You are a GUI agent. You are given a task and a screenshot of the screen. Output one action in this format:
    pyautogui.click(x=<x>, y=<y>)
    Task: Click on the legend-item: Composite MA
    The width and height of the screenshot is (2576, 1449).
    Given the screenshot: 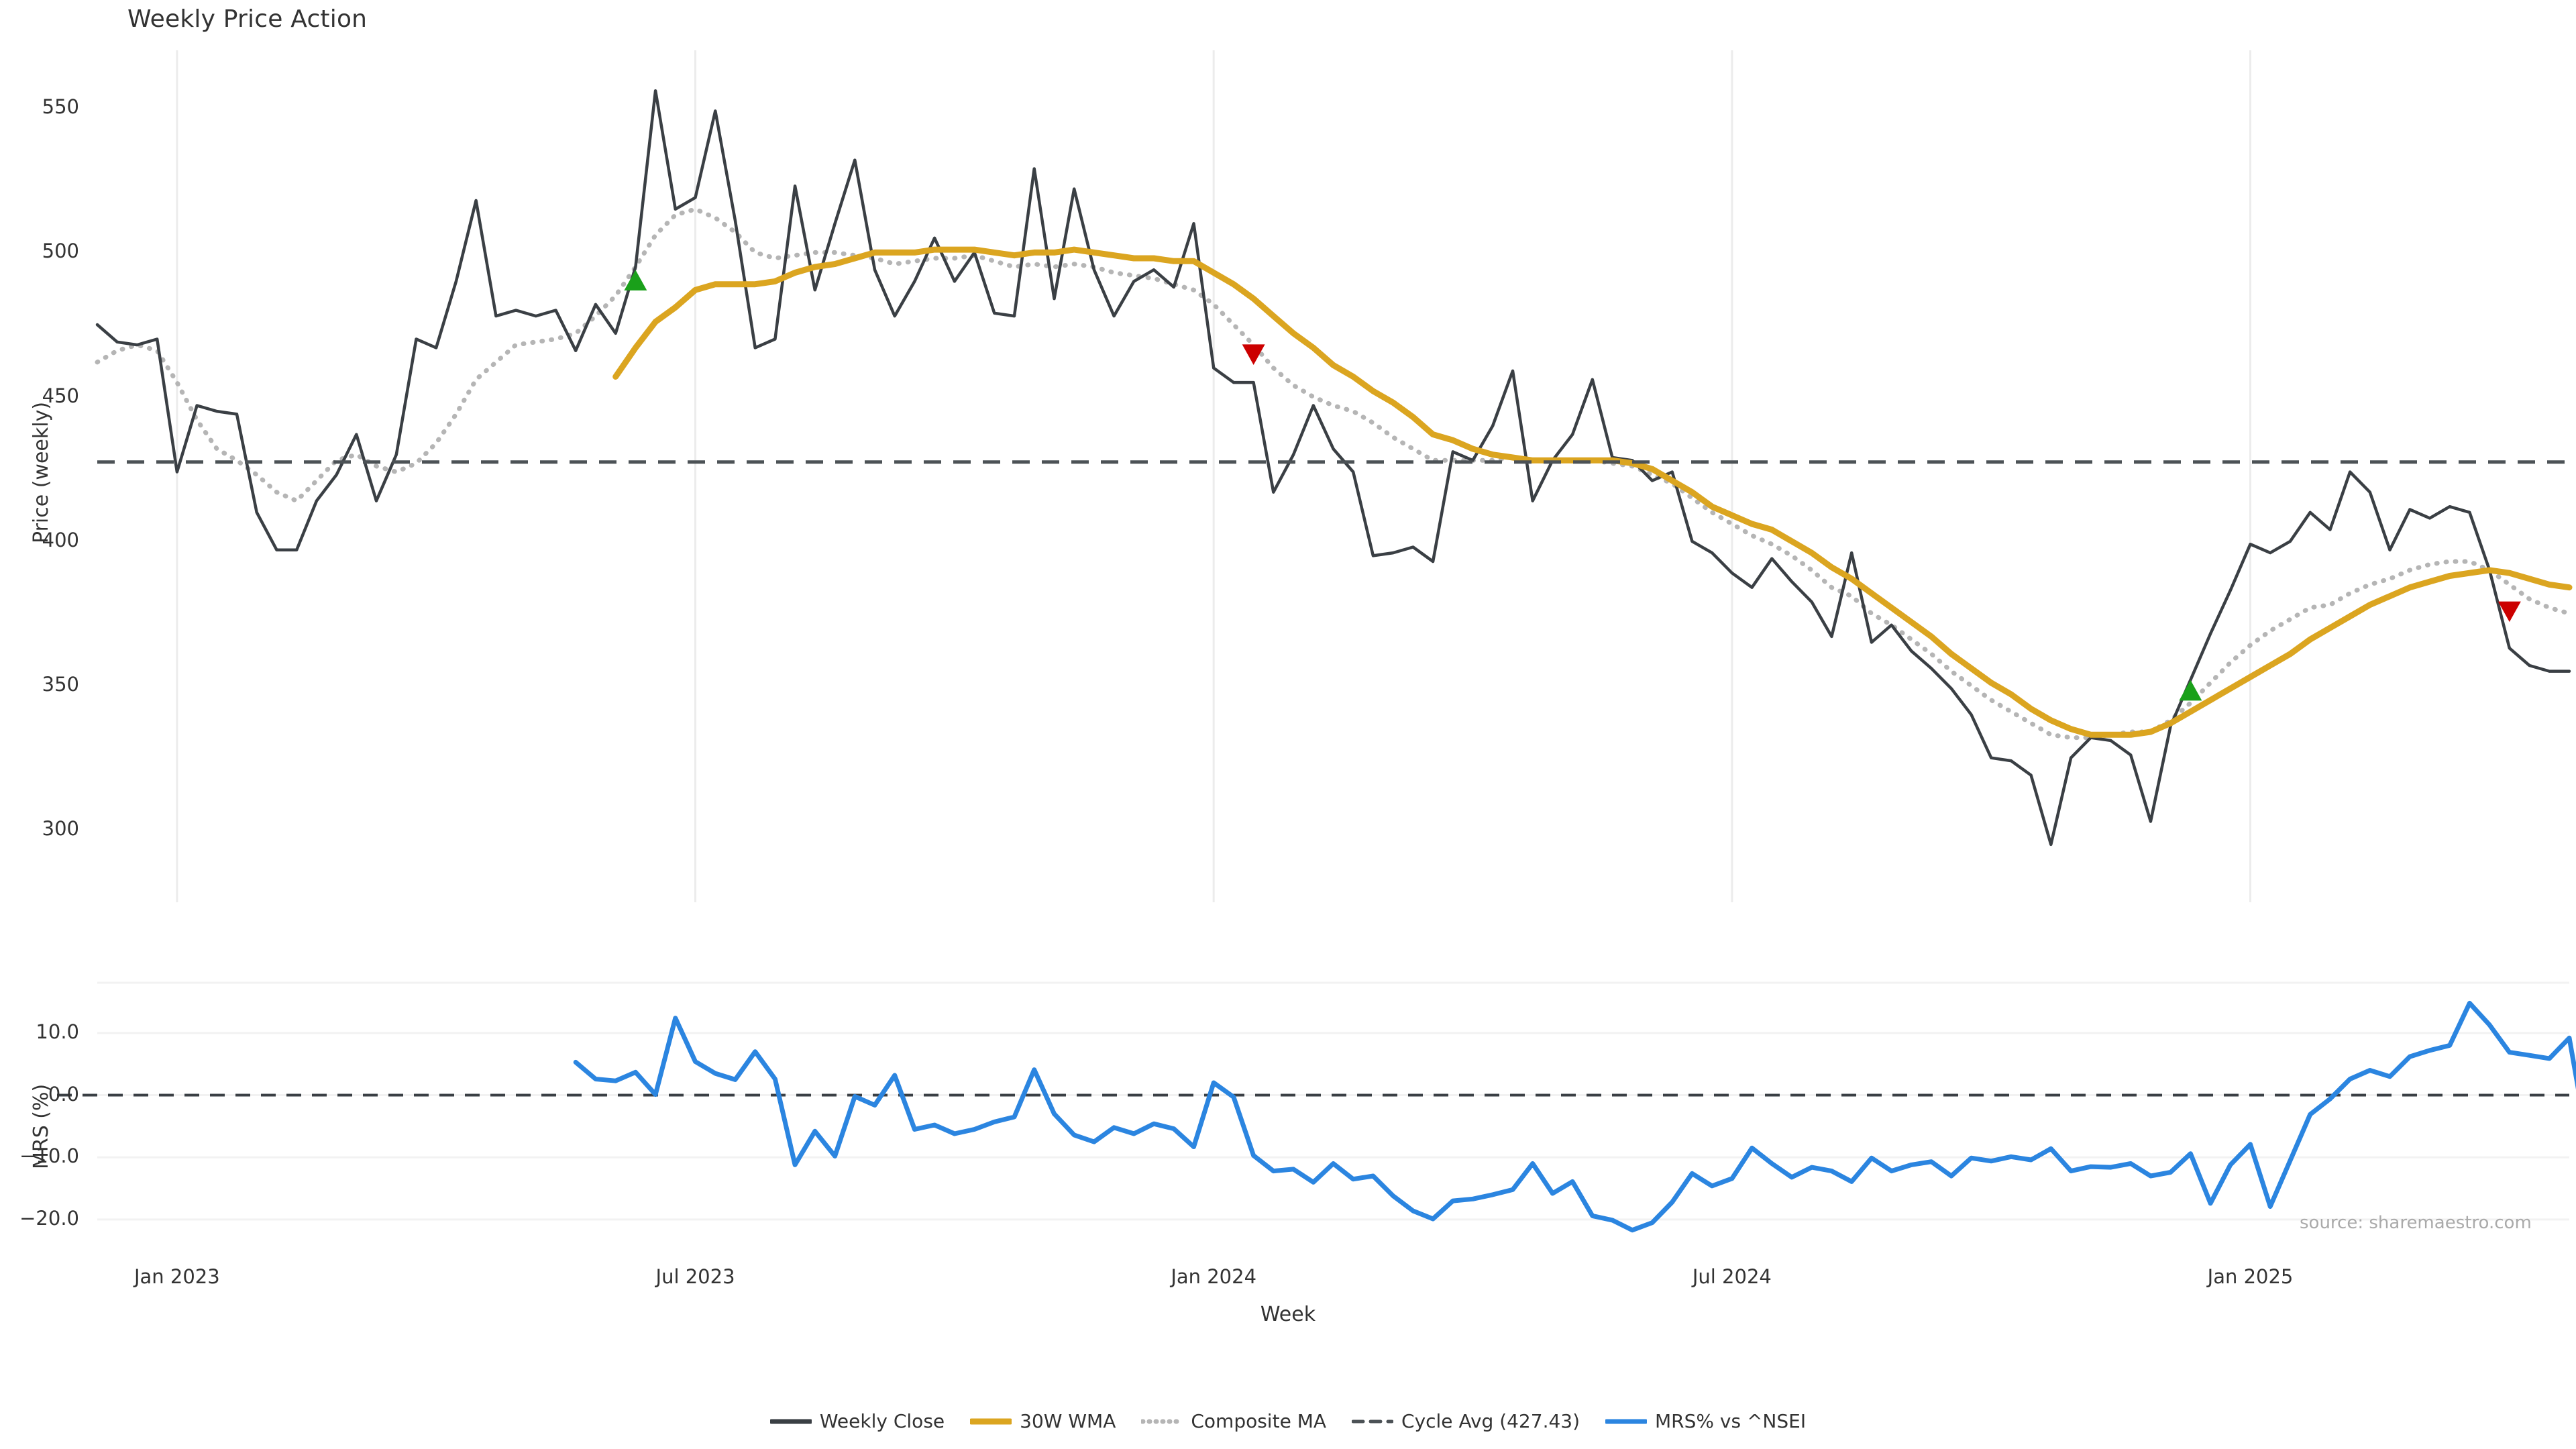 What is the action you would take?
    pyautogui.click(x=1233, y=1421)
    